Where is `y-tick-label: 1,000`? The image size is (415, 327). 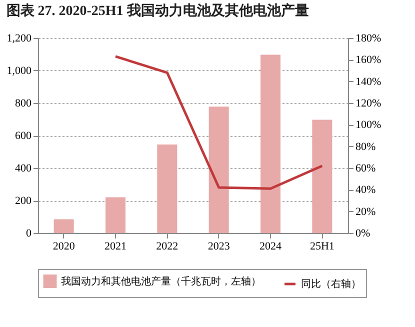
y-tick-label: 1,000 is located at coordinates (19, 71).